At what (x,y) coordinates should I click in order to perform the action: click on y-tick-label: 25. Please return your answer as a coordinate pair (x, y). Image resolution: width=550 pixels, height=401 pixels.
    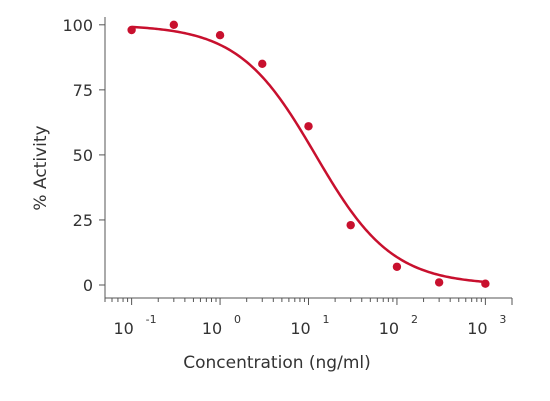
    Looking at the image, I should click on (83, 220).